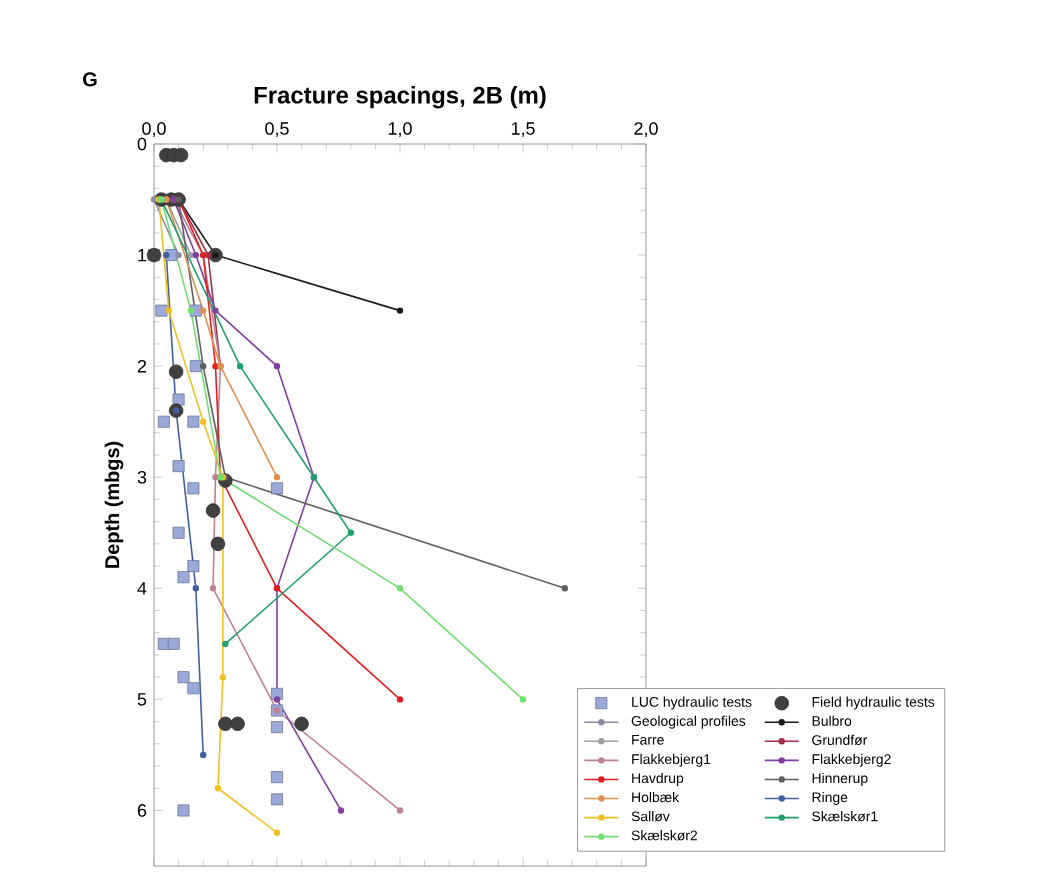 Image resolution: width=1038 pixels, height=876 pixels. Describe the element at coordinates (400, 129) in the screenshot. I see `x-tick-label: 1,0` at that location.